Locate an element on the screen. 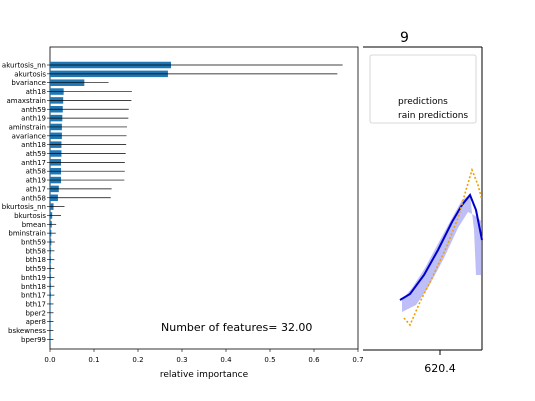 The width and height of the screenshot is (535, 401). y-tick-label-bth59: bth59 is located at coordinates (35, 269).